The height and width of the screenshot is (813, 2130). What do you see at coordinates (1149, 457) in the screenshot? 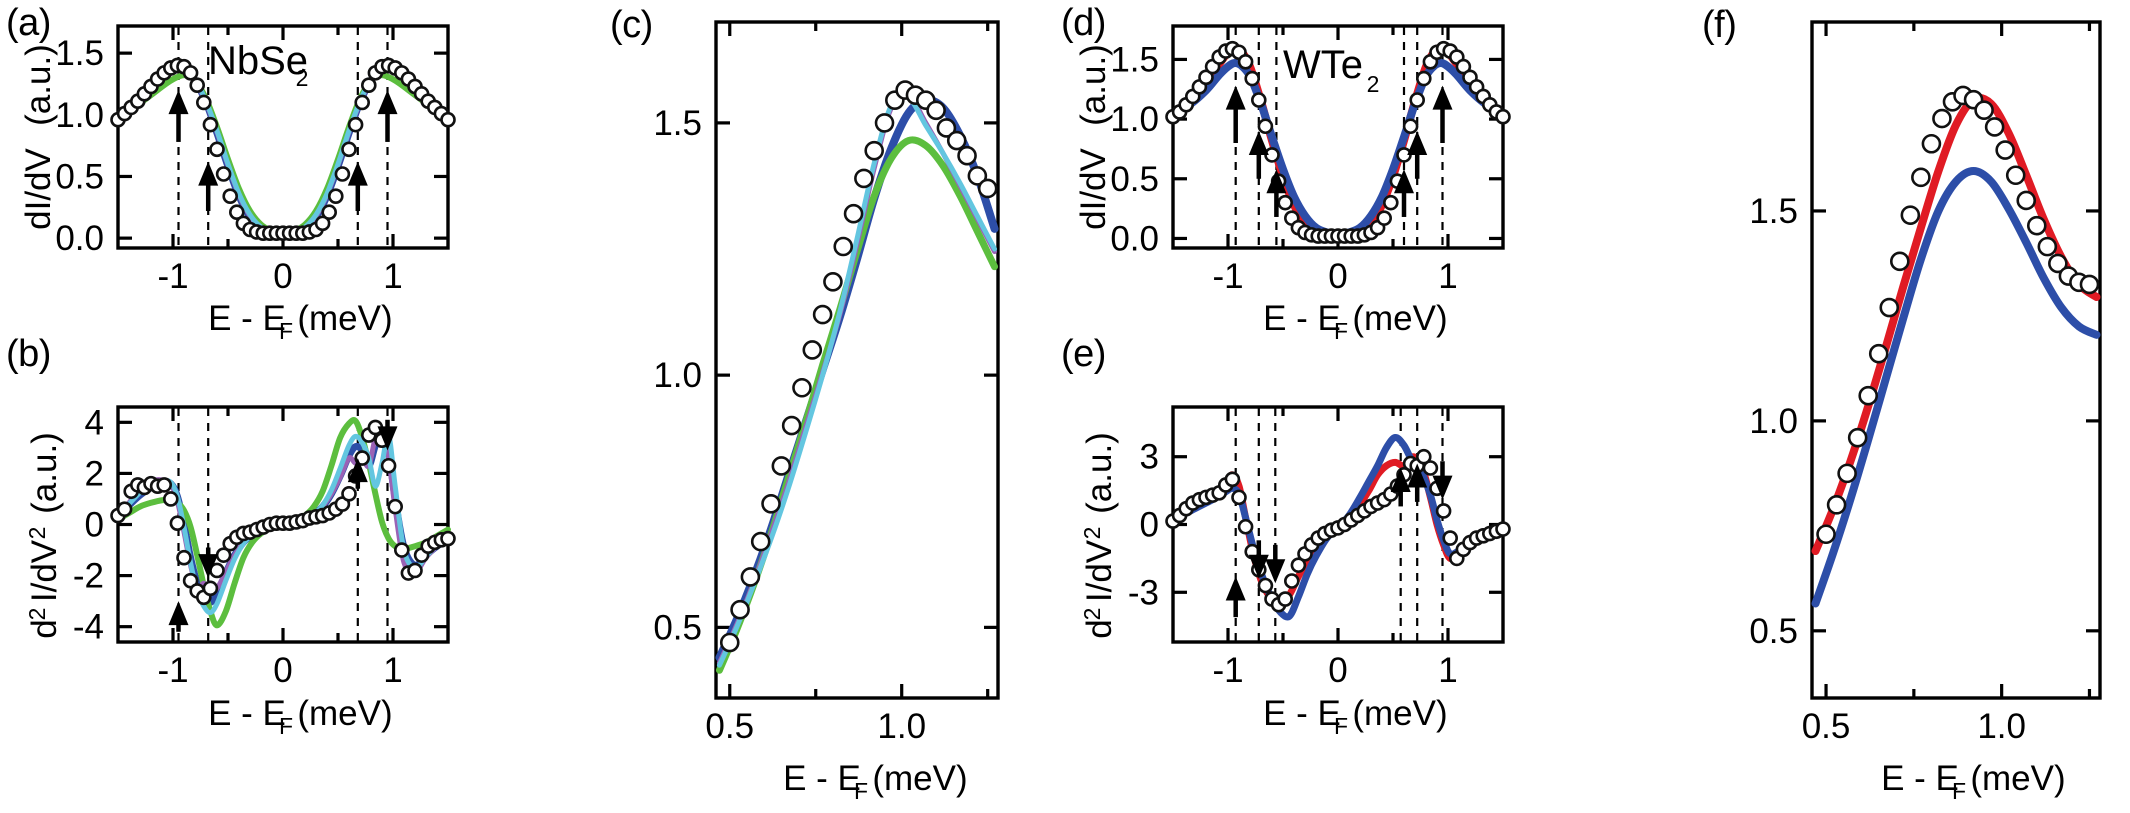
I see `y-tick-label: 3` at bounding box center [1149, 457].